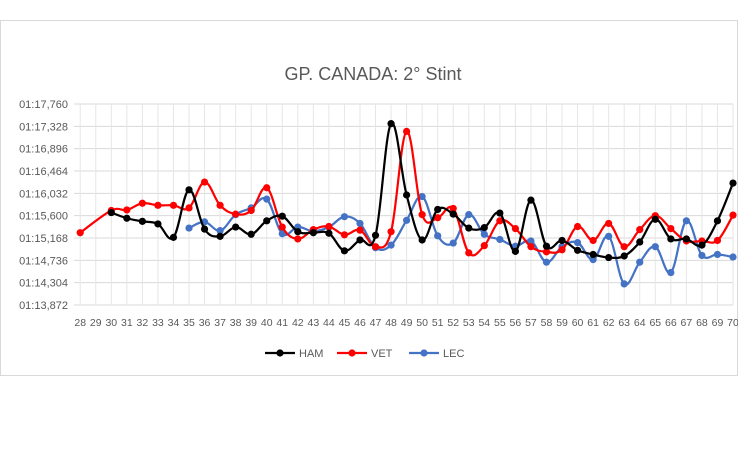 The width and height of the screenshot is (738, 467). What do you see at coordinates (547, 323) in the screenshot?
I see `x-tick-label: 58` at bounding box center [547, 323].